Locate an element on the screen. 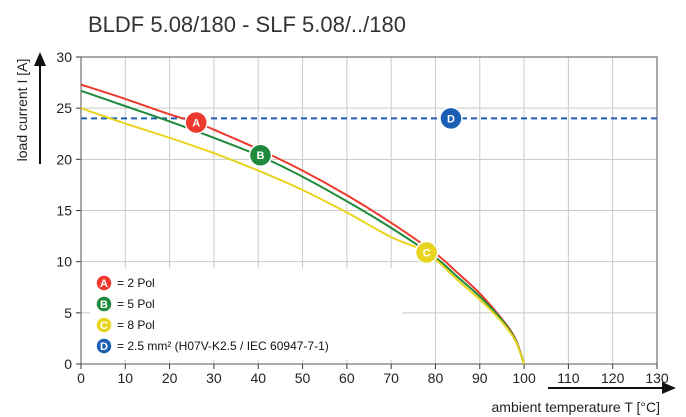 The width and height of the screenshot is (686, 417). x-tick-label: 50 is located at coordinates (303, 378).